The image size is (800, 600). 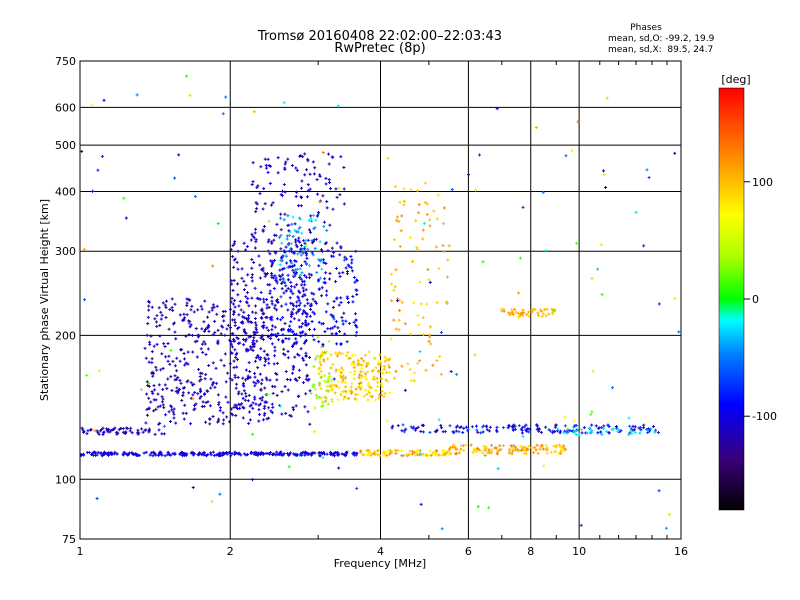 What do you see at coordinates (379, 36) in the screenshot?
I see `chart-title: Tromsø 20160408 22:02:00–22:03:43` at bounding box center [379, 36].